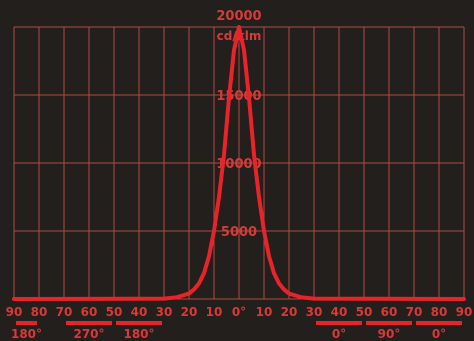  I want to click on plane-label: 270°, so click(88, 334).